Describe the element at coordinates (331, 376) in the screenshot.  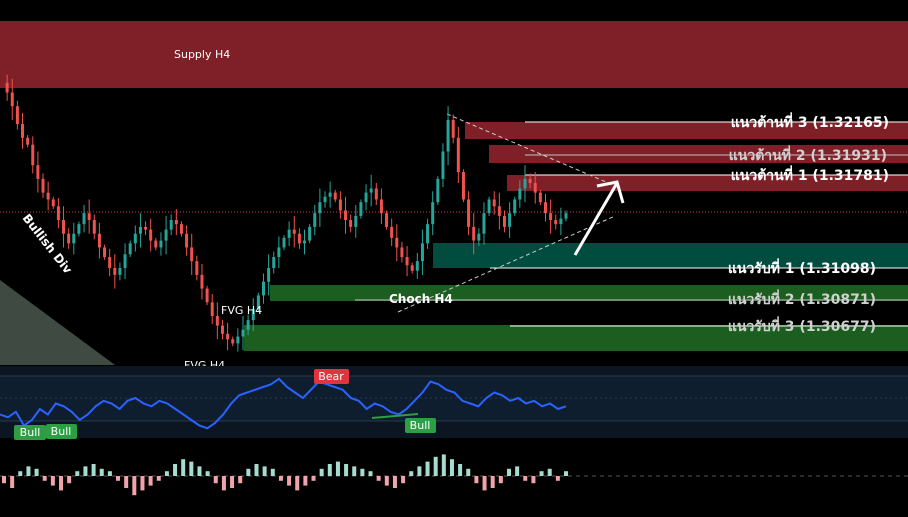
I see `osc-badge-bear: Bear` at that location.